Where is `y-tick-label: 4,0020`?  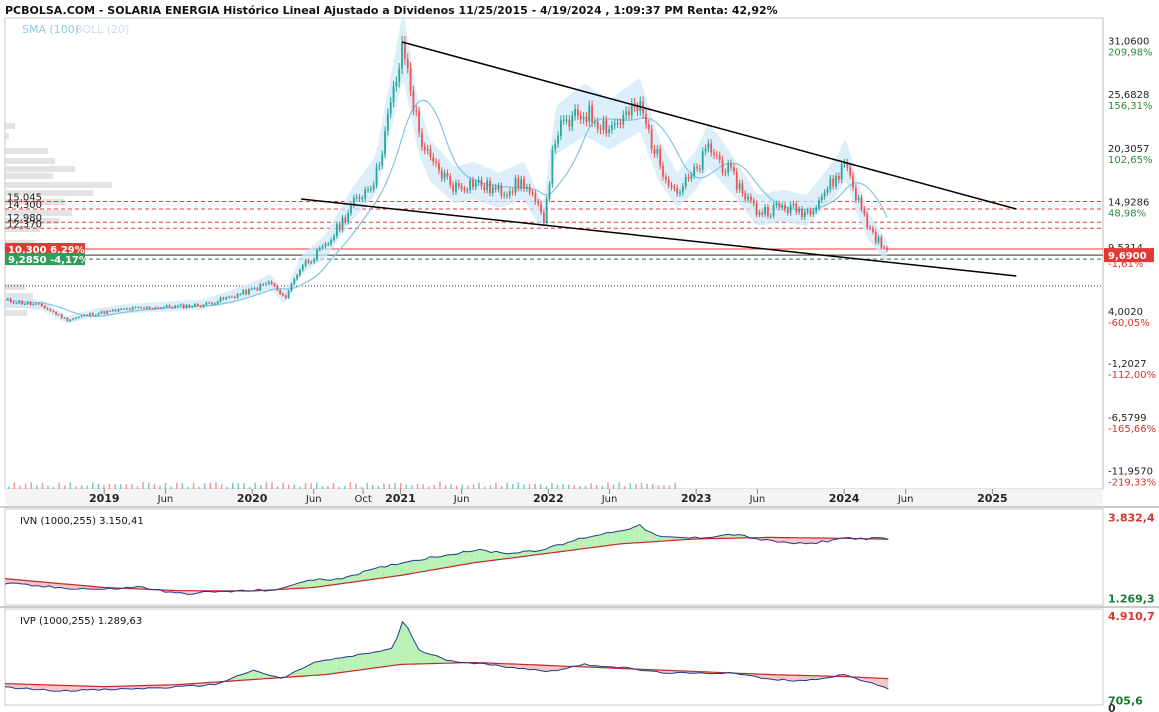
y-tick-label: 4,0020 is located at coordinates (1125, 312).